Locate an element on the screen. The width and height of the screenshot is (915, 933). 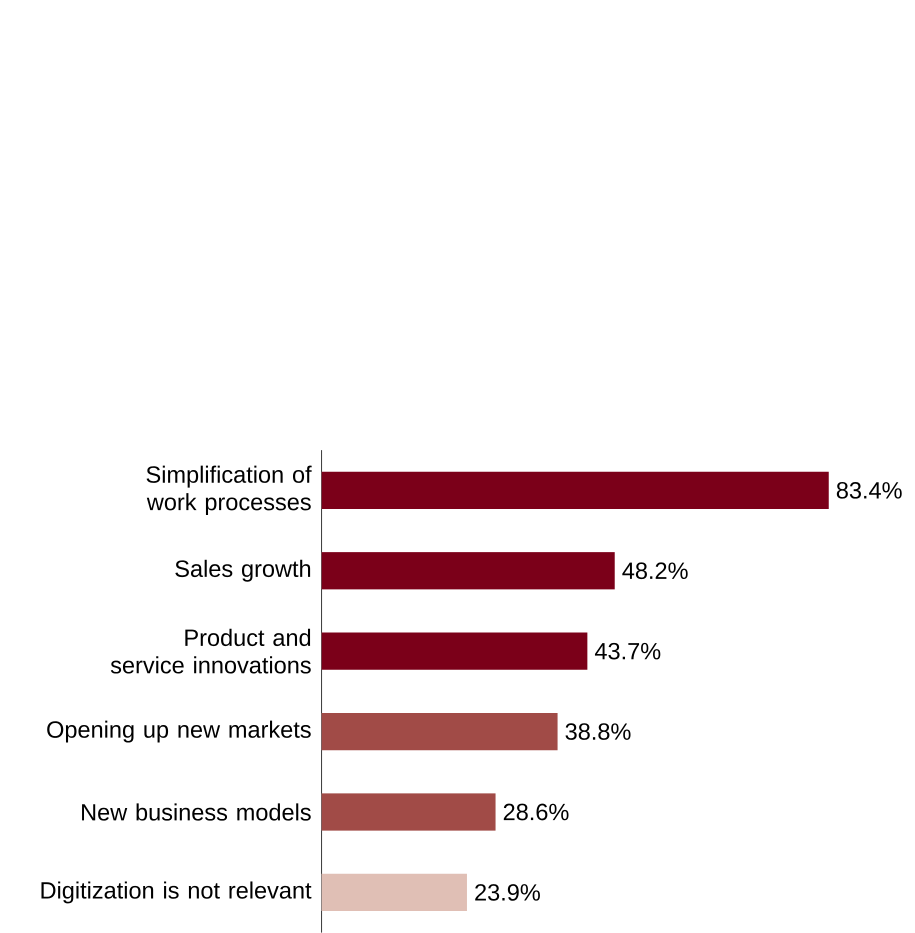
data-label: 38.8% is located at coordinates (598, 731).